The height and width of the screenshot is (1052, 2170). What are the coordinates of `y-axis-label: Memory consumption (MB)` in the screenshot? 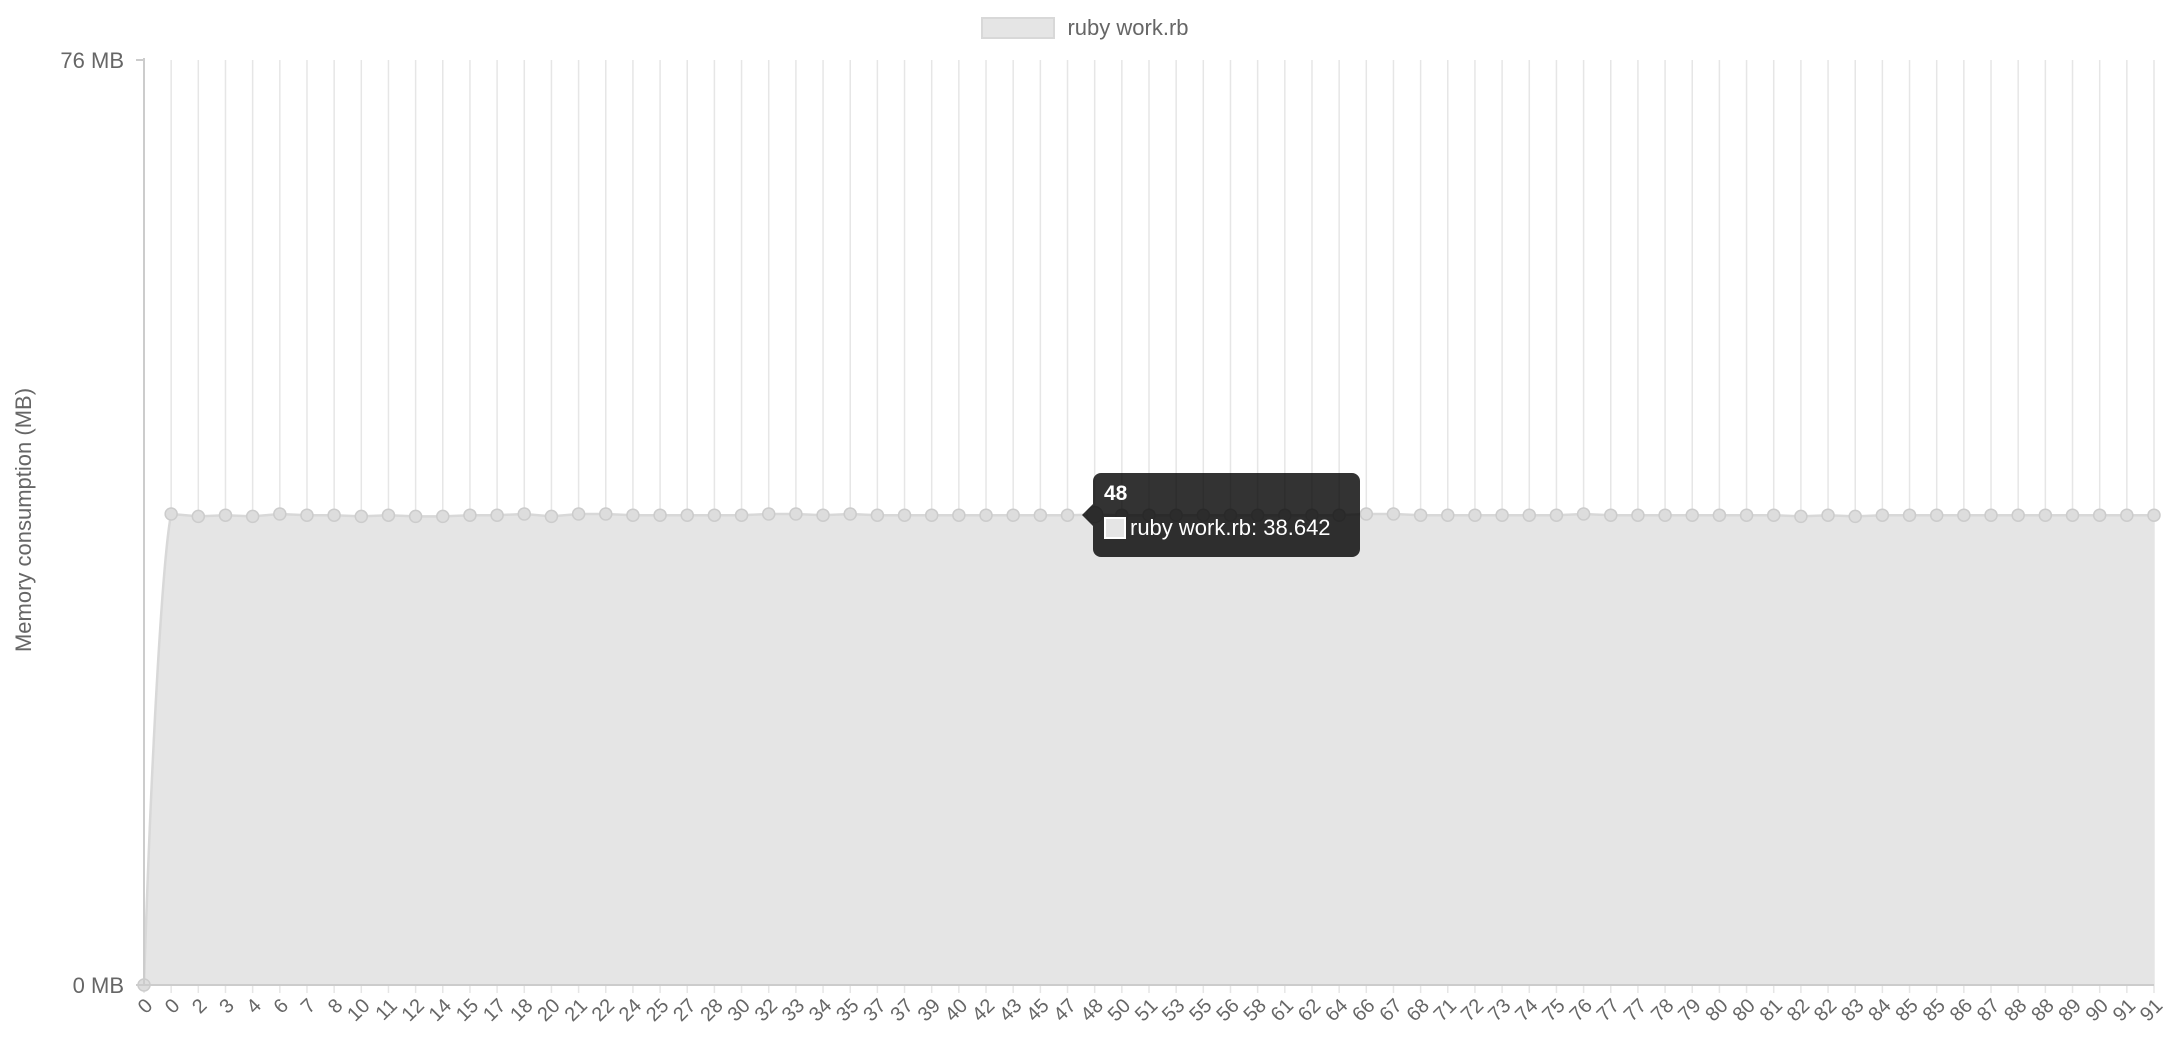 It's located at (23, 520).